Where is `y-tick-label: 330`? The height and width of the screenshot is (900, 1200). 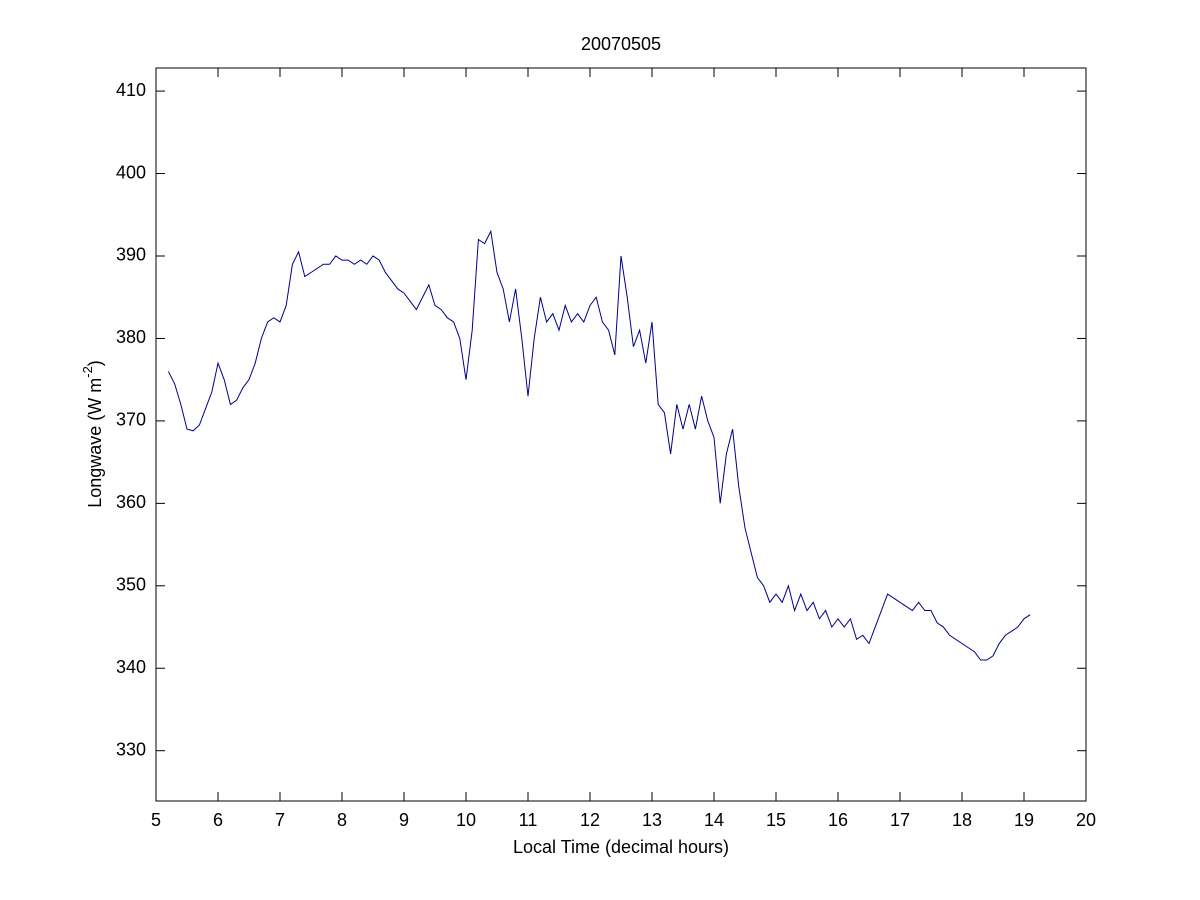 y-tick-label: 330 is located at coordinates (131, 749).